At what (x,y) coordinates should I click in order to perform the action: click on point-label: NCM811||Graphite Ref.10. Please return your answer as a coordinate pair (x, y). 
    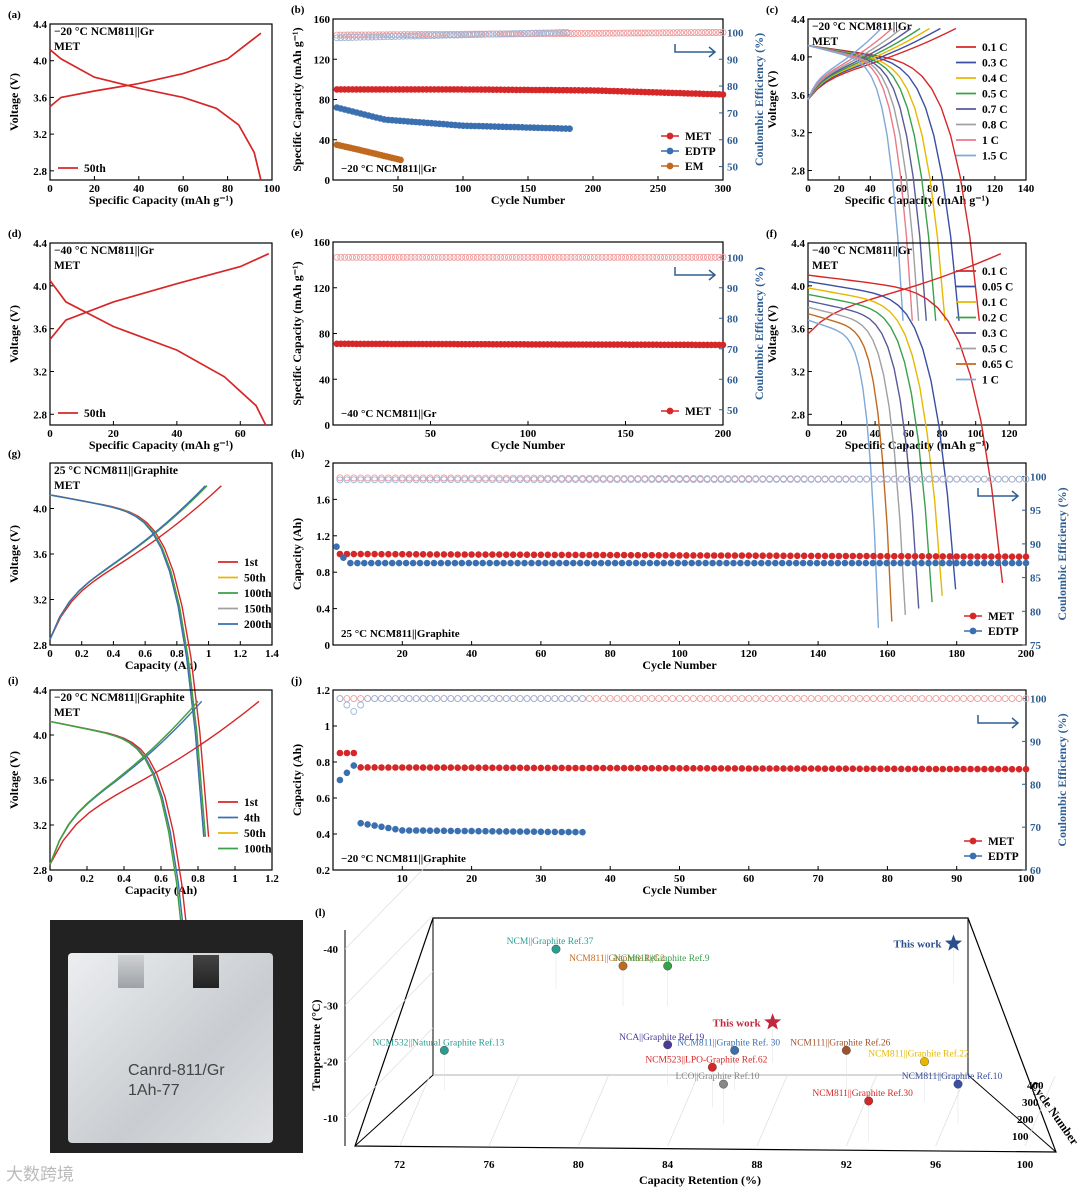
    Looking at the image, I should click on (952, 1076).